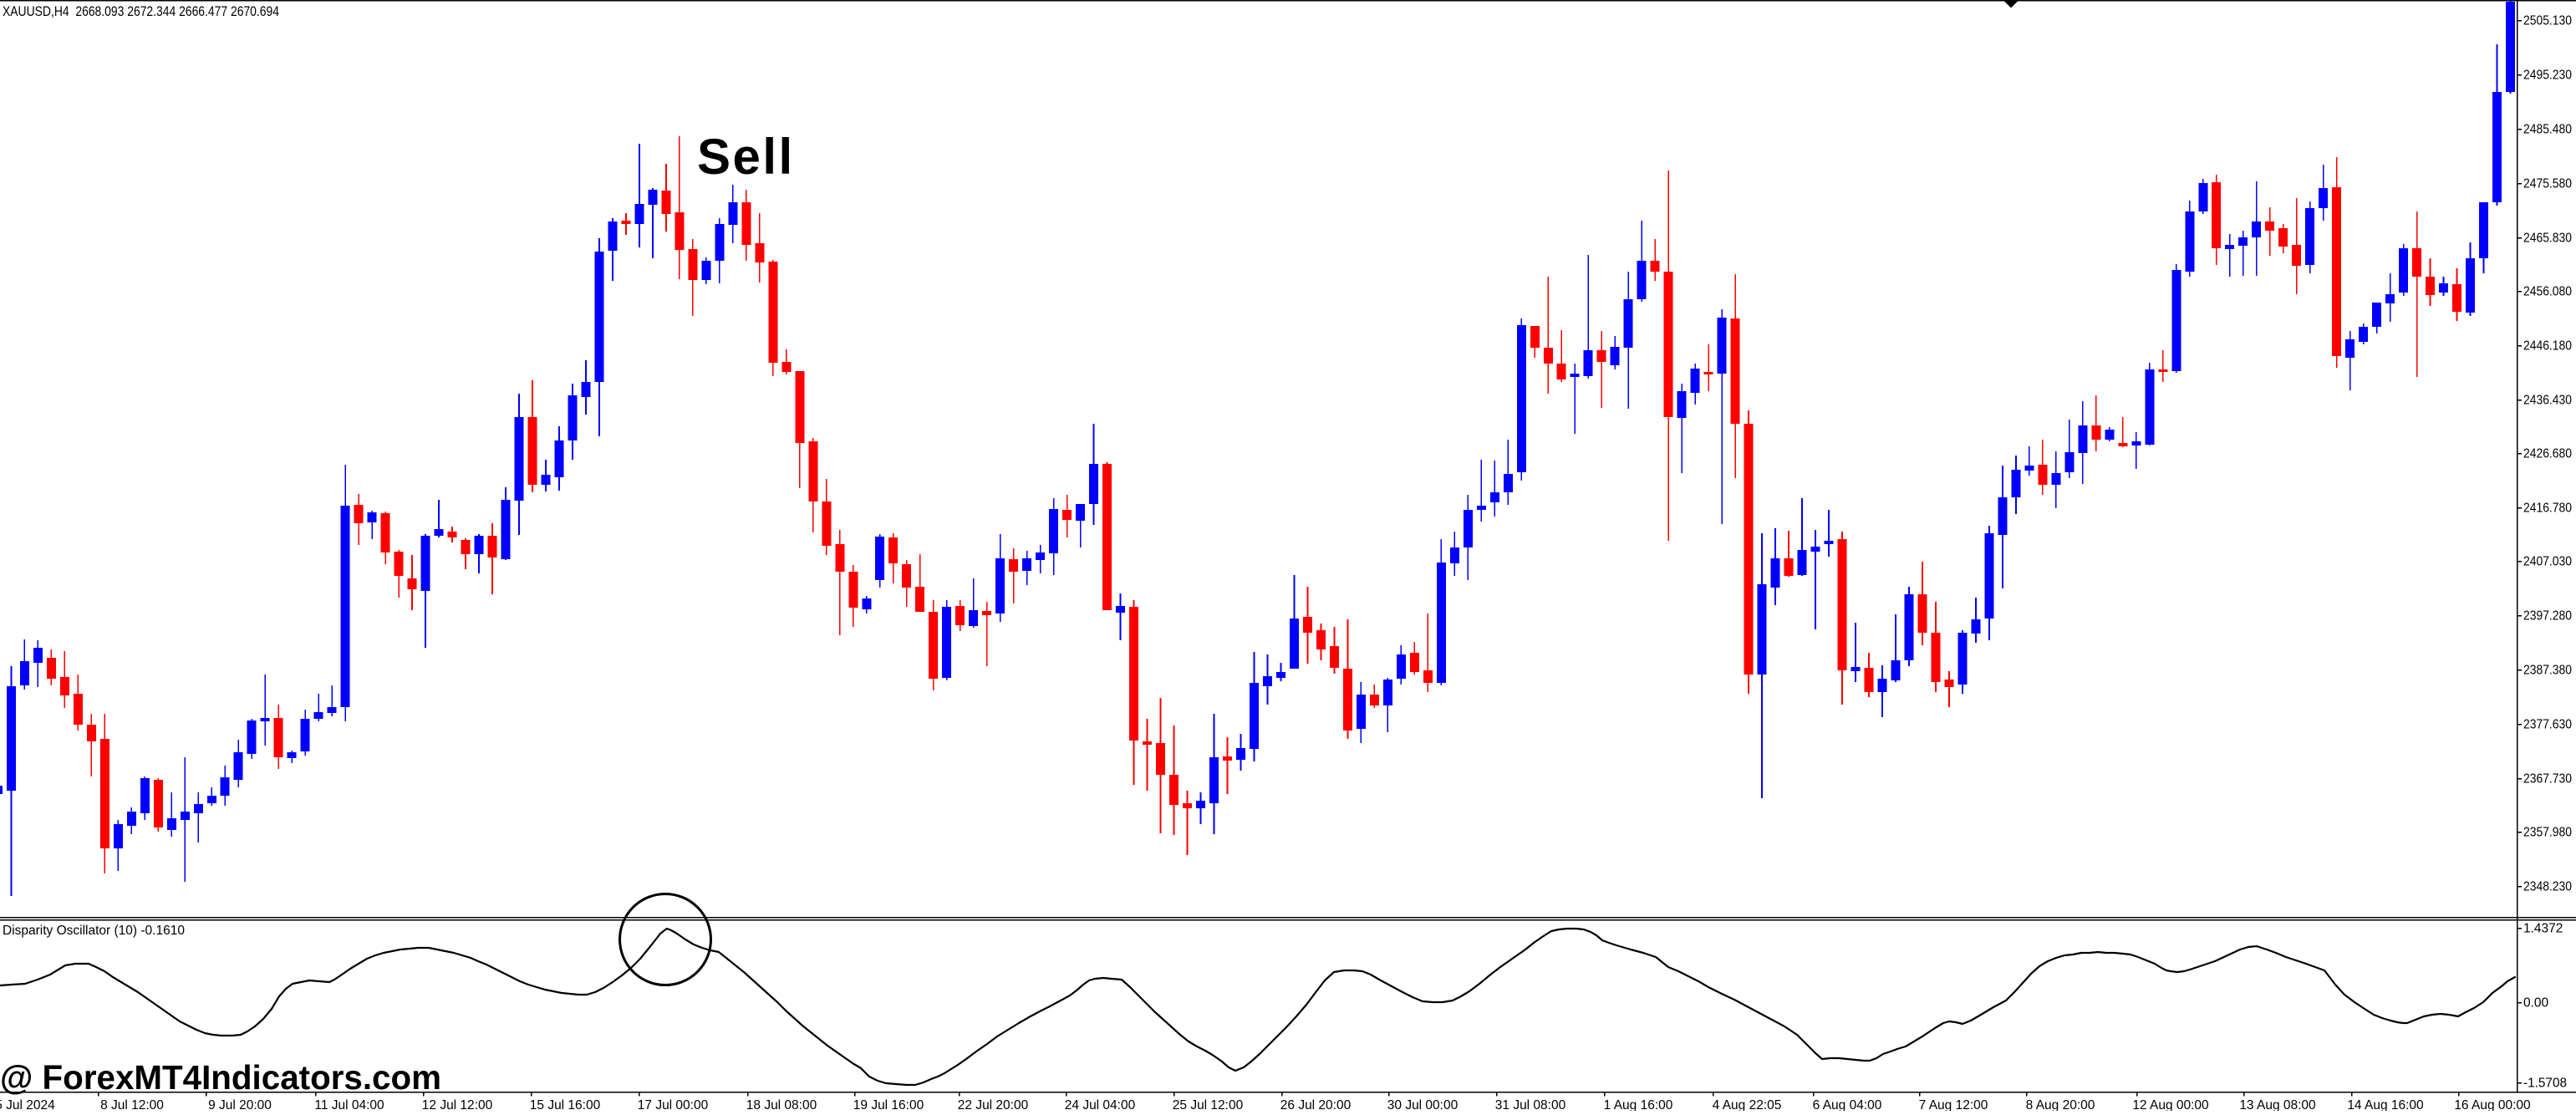 Image resolution: width=2576 pixels, height=1115 pixels. What do you see at coordinates (1316, 1105) in the screenshot?
I see `svg-text: 26 Jul 20:00` at bounding box center [1316, 1105].